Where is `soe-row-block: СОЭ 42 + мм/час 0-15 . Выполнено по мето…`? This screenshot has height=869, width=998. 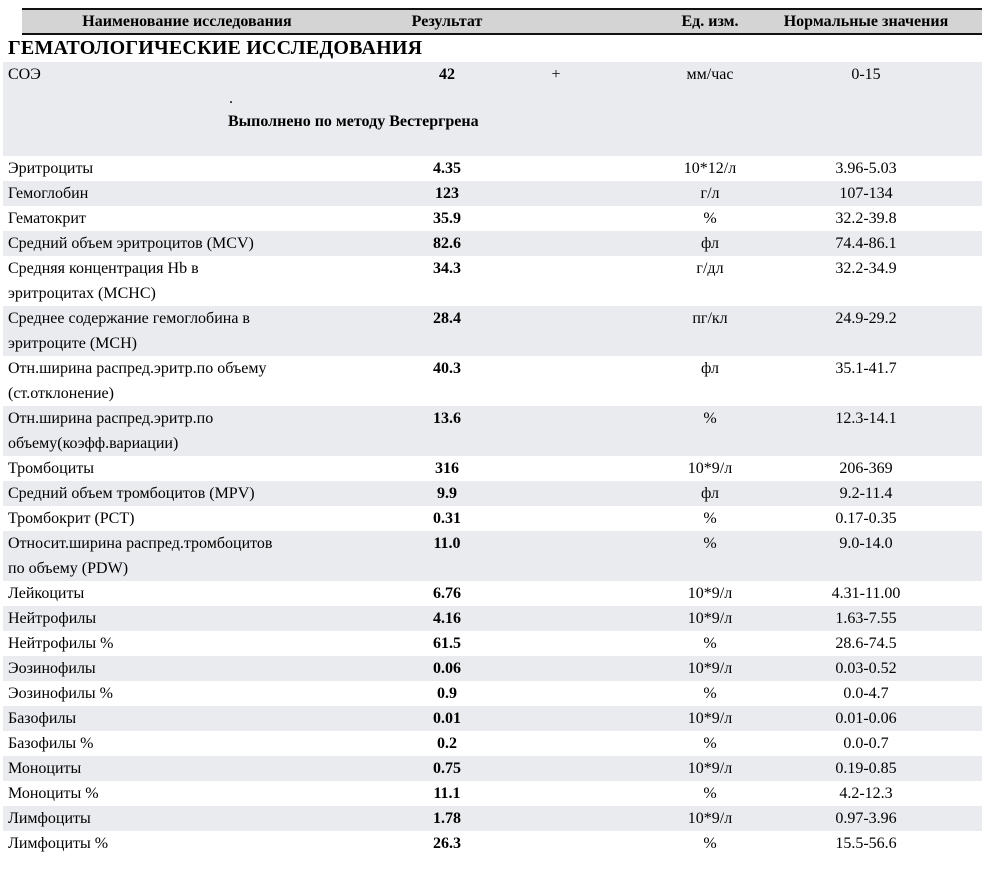 soe-row-block: СОЭ 42 + мм/час 0-15 . Выполнено по мето… is located at coordinates (492, 109).